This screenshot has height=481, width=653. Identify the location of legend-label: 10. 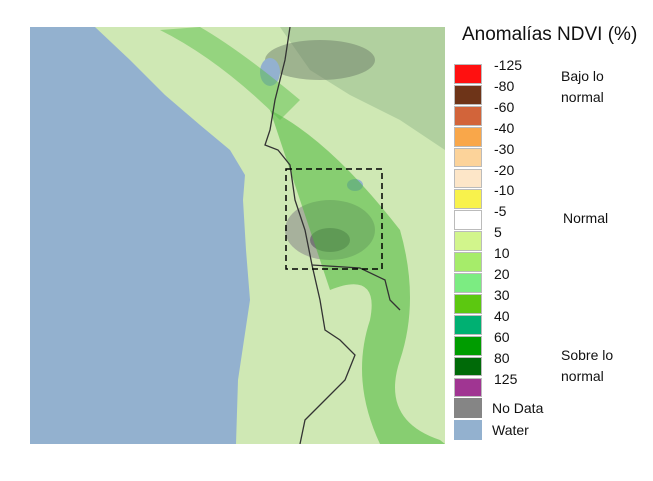
(502, 253).